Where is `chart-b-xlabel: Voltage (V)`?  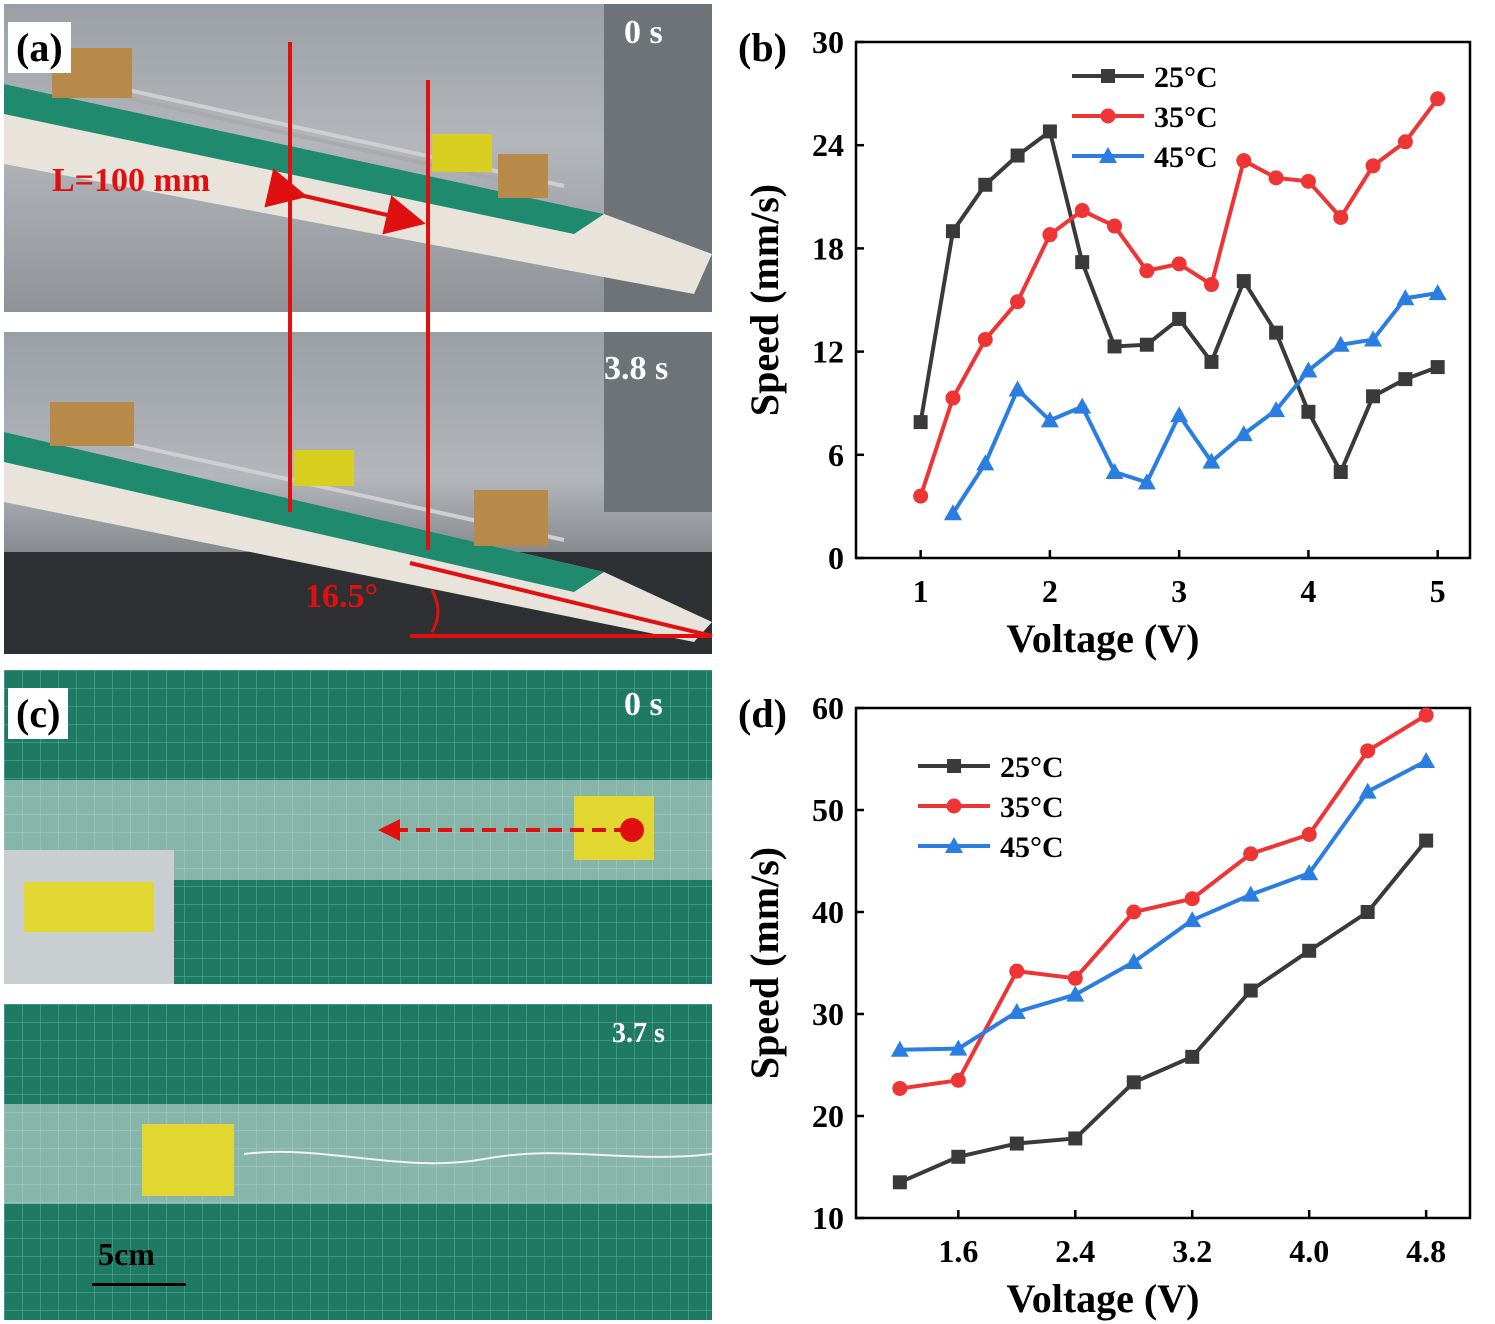
chart-b-xlabel: Voltage (V) is located at coordinates (1103, 638).